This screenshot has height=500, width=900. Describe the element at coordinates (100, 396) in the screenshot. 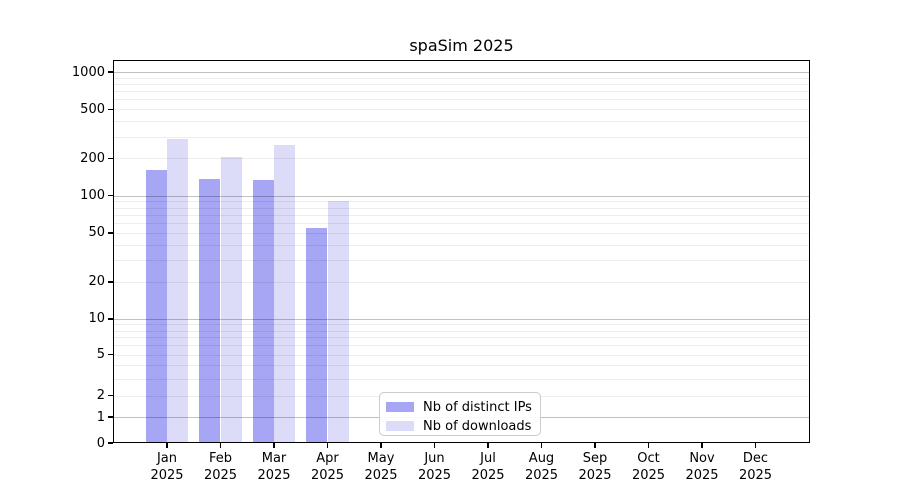

I see `y-tick-label: 2` at that location.